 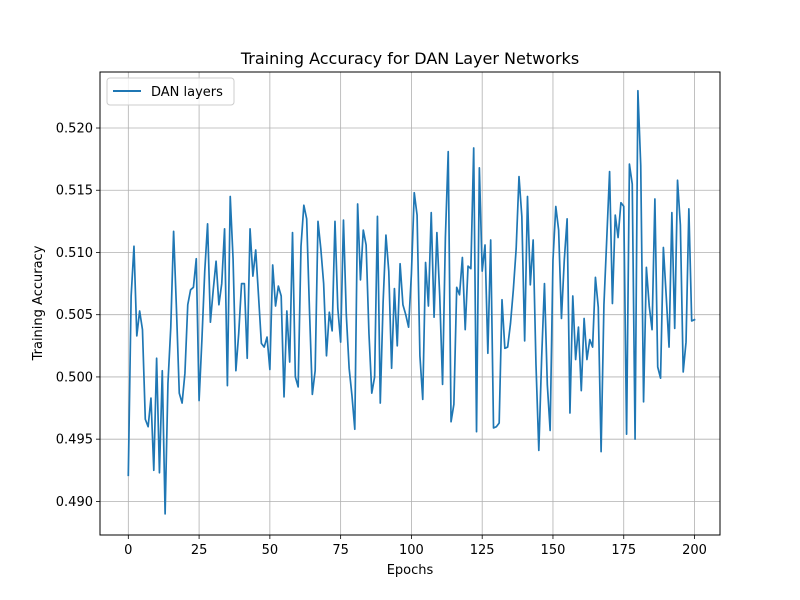 What do you see at coordinates (74, 377) in the screenshot?
I see `y-tick-label: 0.500` at bounding box center [74, 377].